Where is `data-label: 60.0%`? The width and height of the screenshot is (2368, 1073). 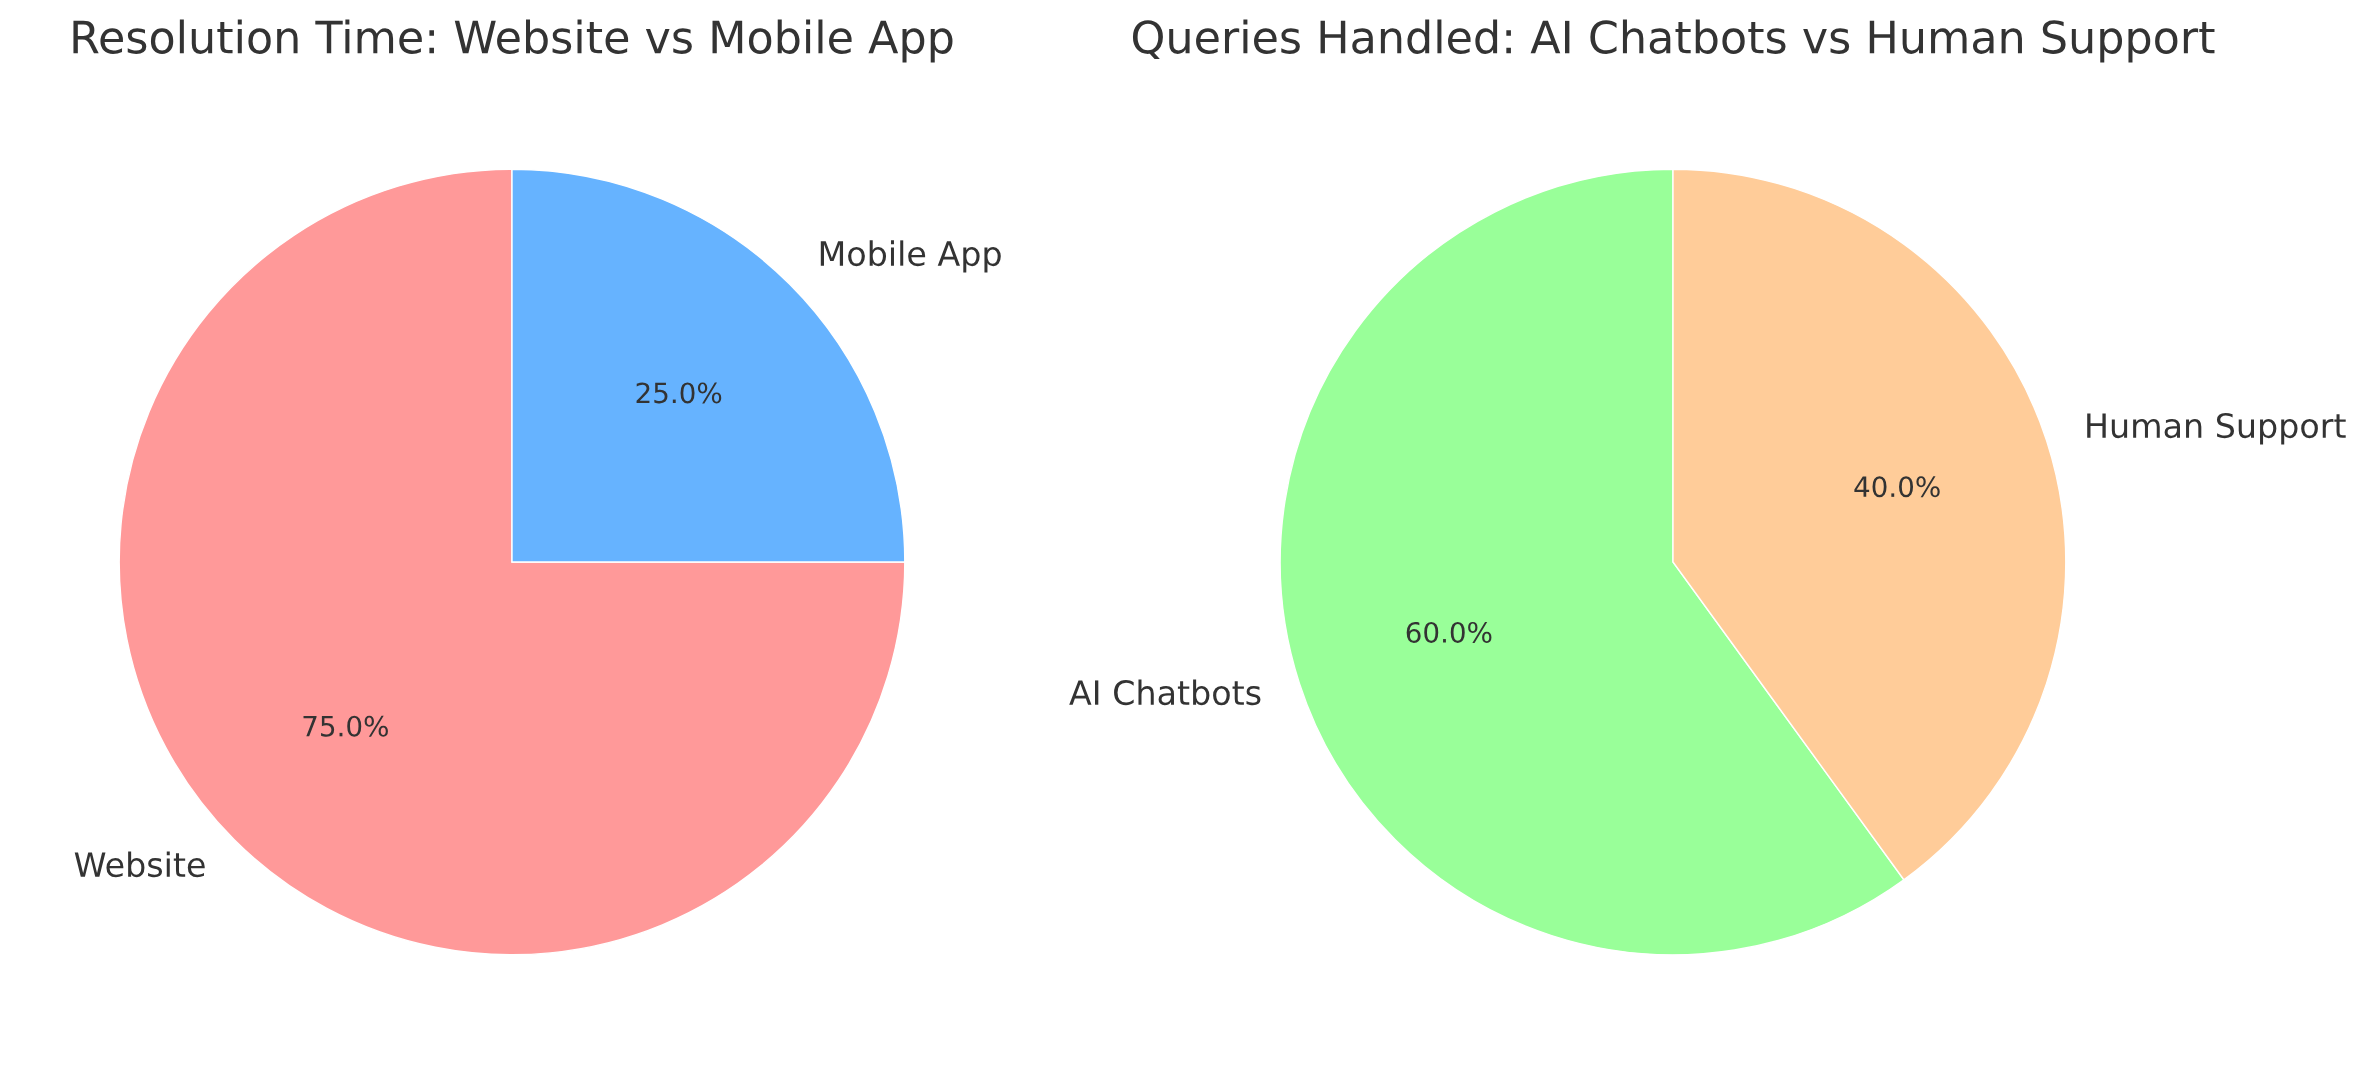
data-label: 60.0% is located at coordinates (1449, 632).